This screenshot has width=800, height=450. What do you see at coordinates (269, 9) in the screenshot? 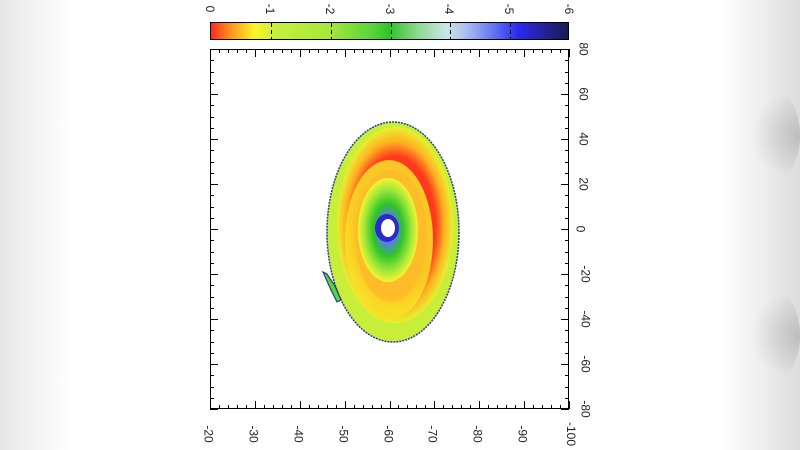
I see `colorbar-tick-label: -1` at bounding box center [269, 9].